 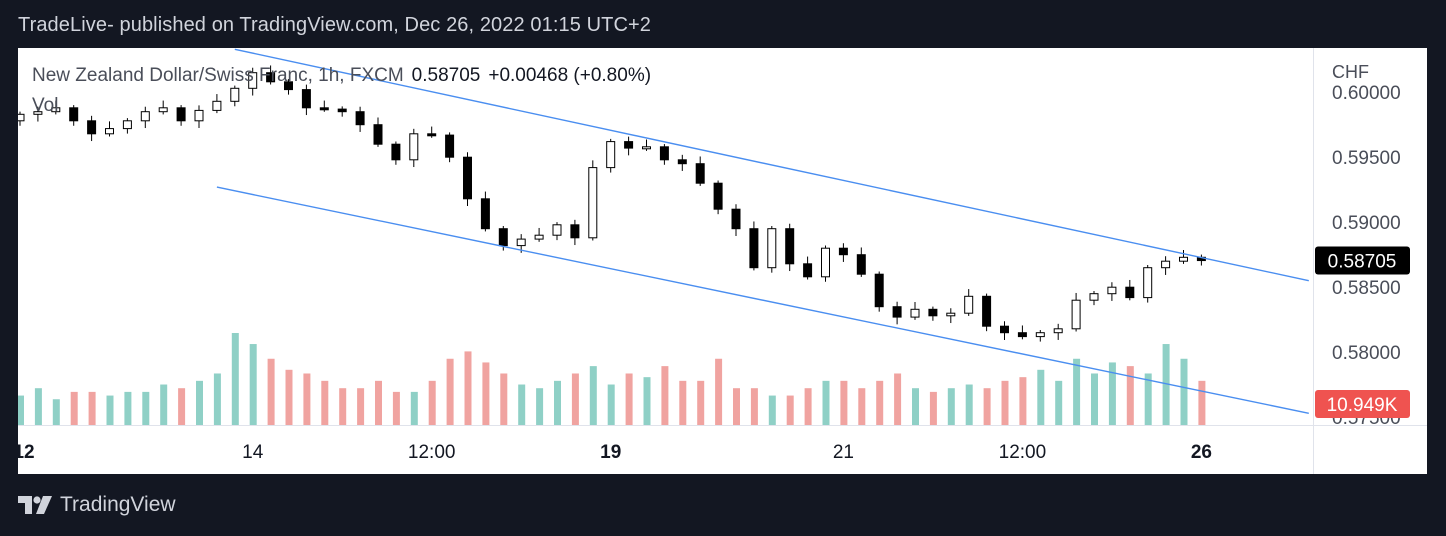 I want to click on time-axis-ticks: 12 14 12:00 19 21 12:00 26, so click(x=615, y=452).